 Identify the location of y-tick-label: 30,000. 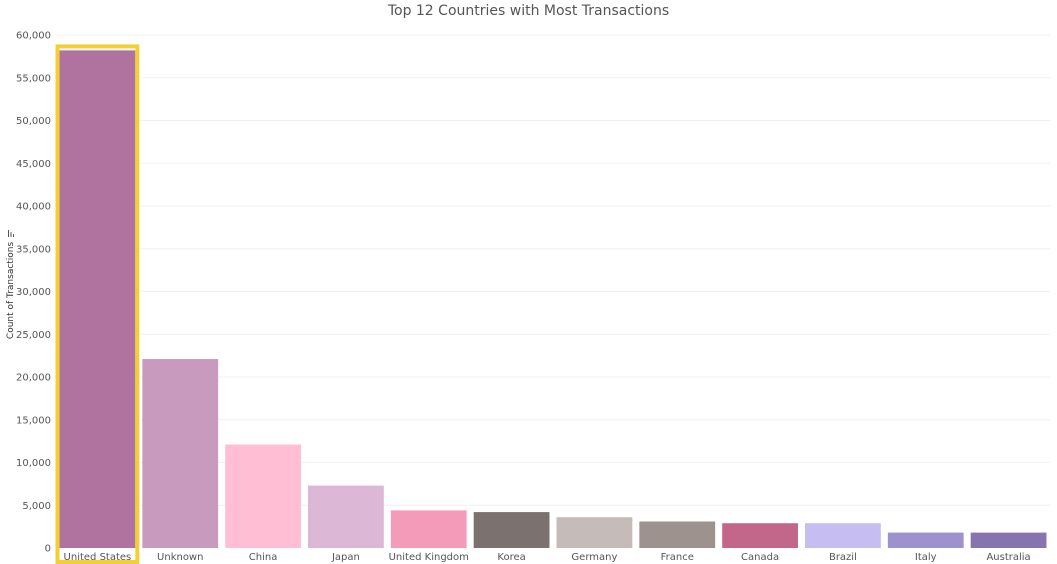
(33, 292).